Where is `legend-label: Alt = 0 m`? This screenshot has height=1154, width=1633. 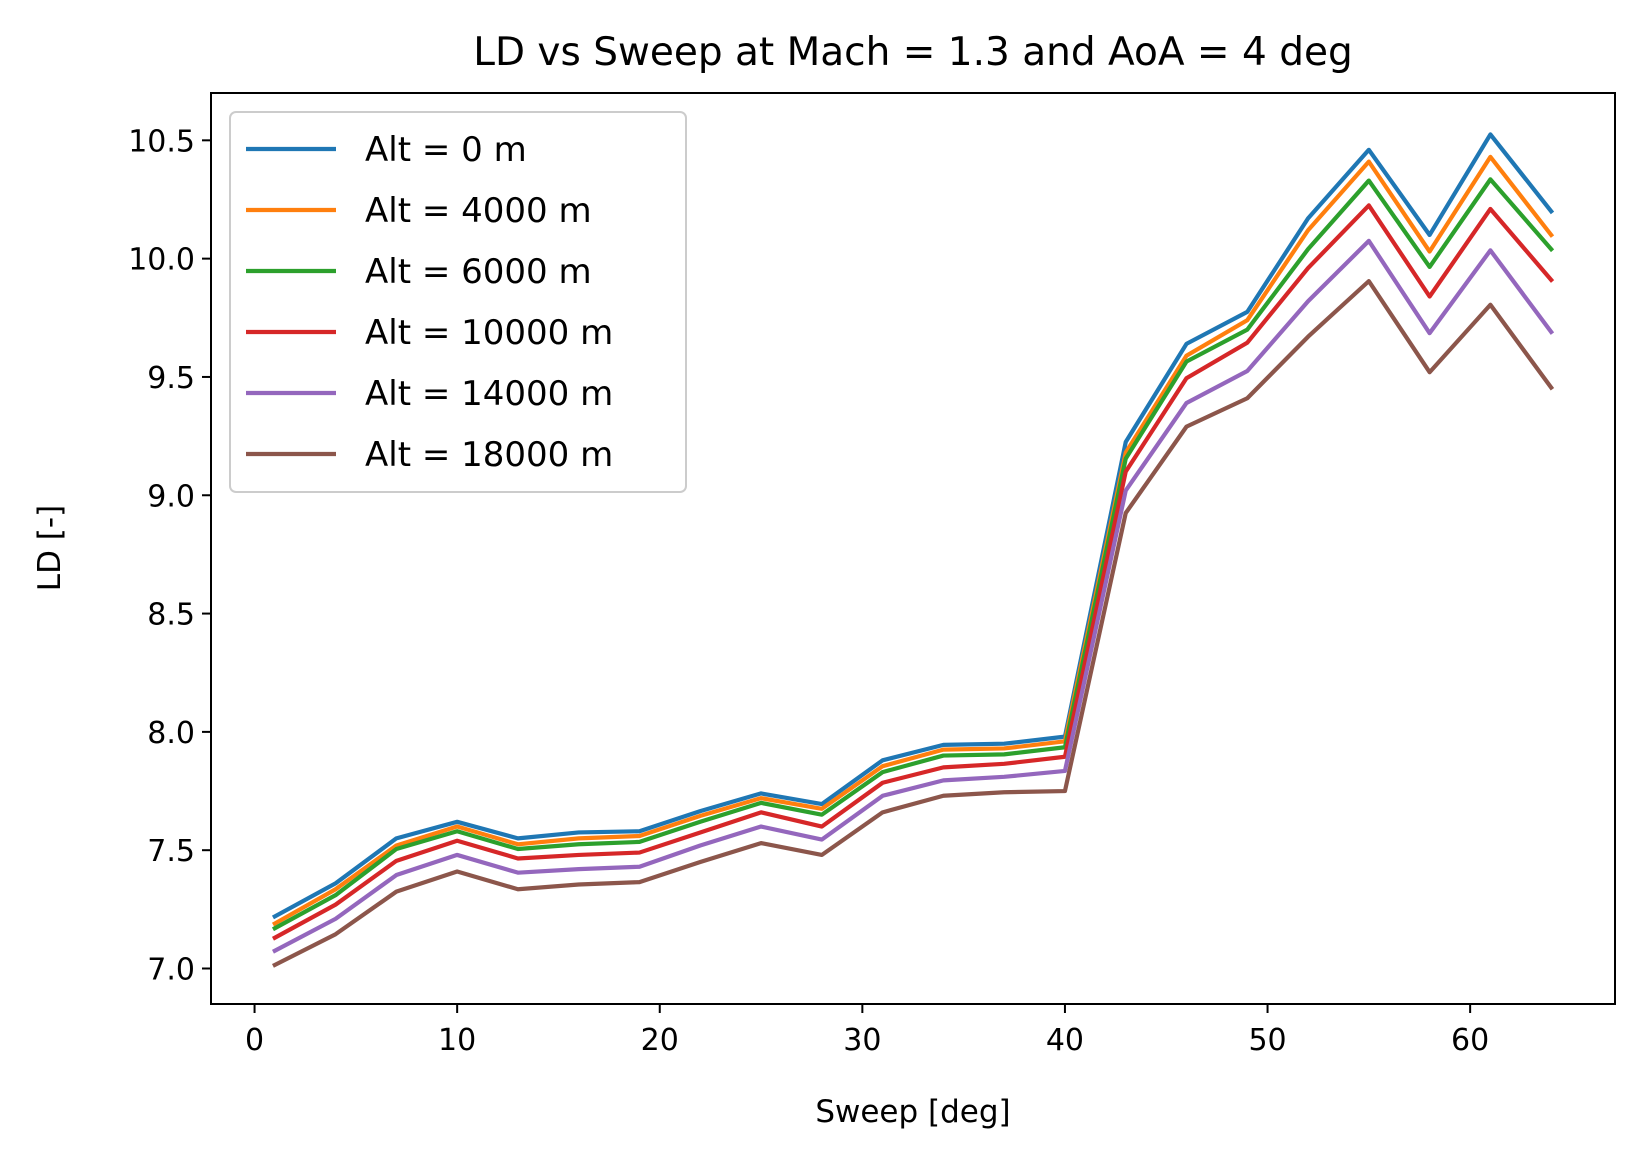 legend-label: Alt = 0 m is located at coordinates (446, 150).